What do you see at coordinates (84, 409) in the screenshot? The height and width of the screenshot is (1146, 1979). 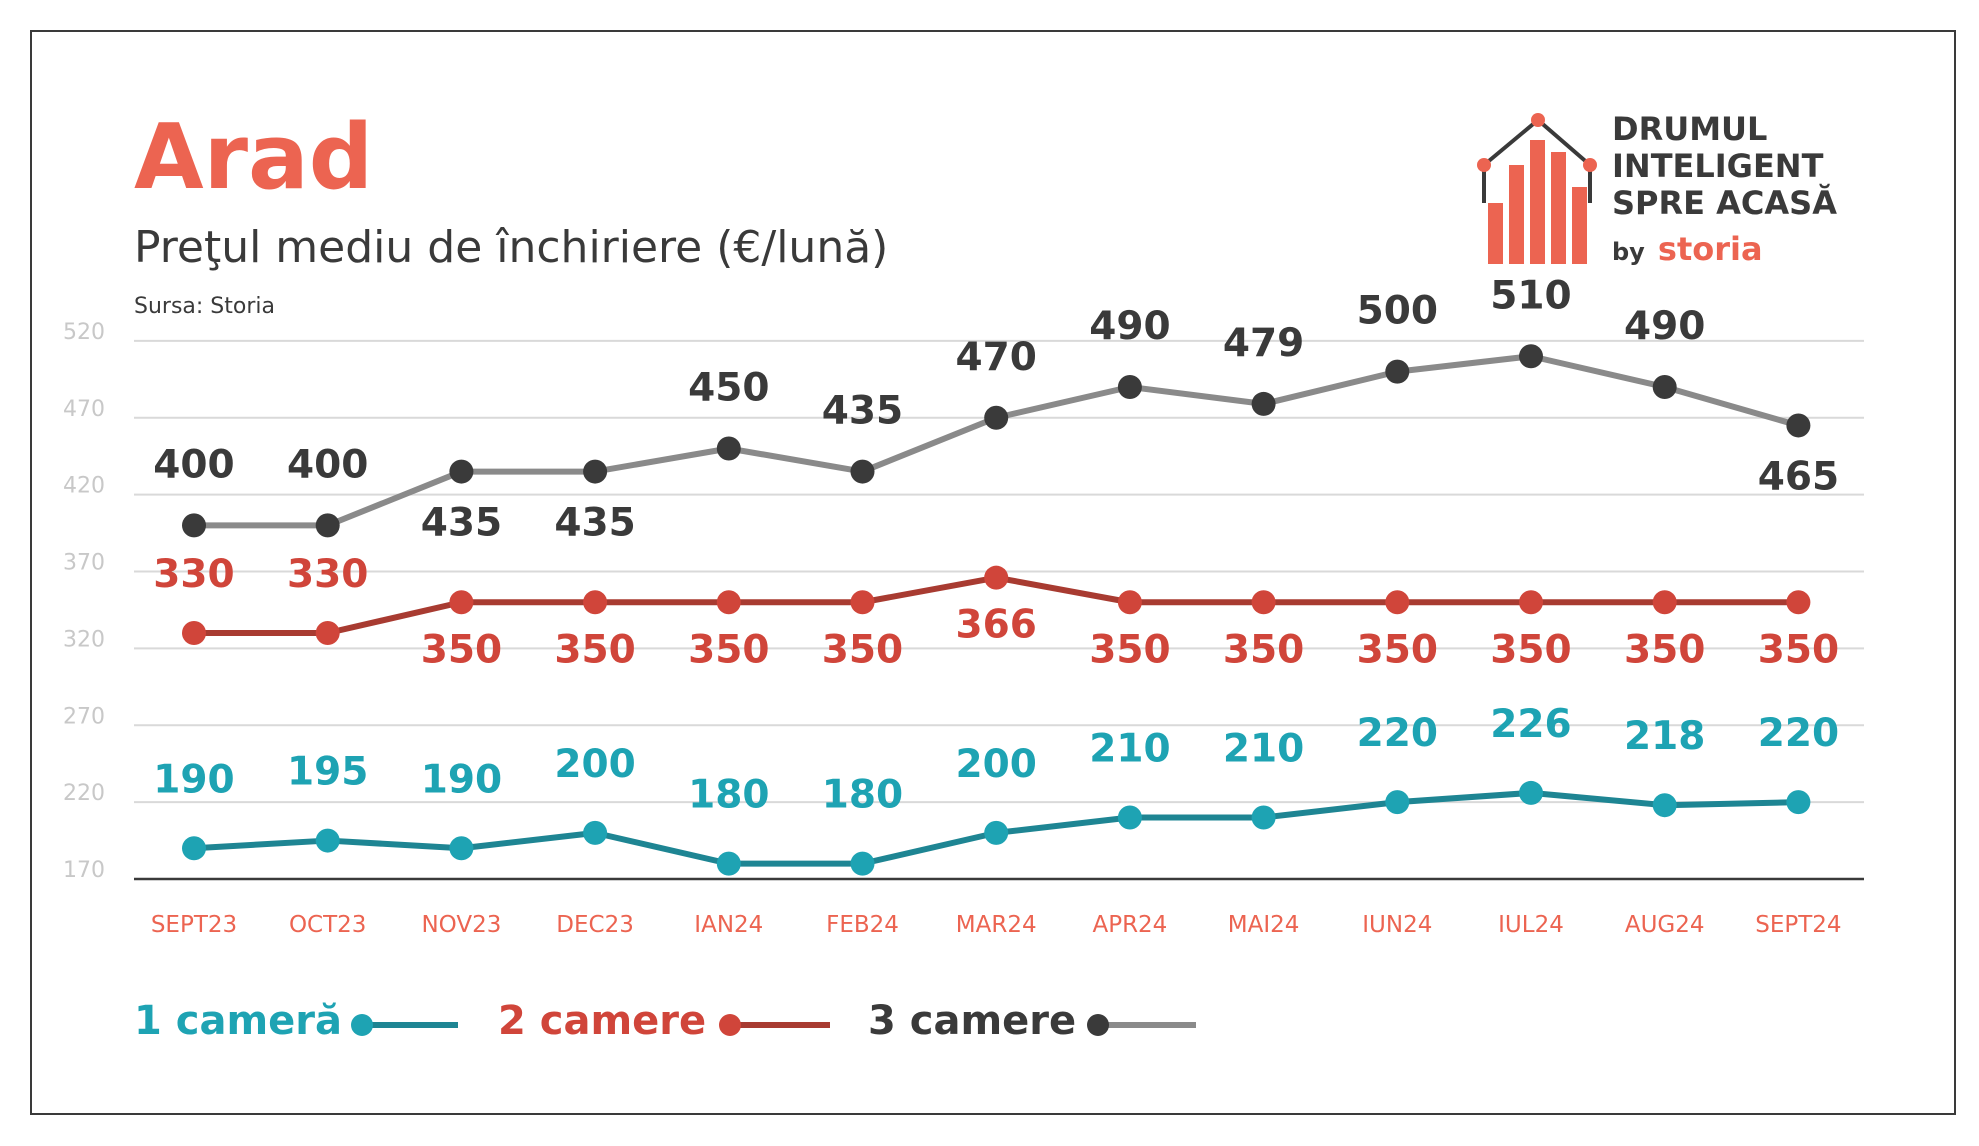 I see `y-tick-label: 470` at bounding box center [84, 409].